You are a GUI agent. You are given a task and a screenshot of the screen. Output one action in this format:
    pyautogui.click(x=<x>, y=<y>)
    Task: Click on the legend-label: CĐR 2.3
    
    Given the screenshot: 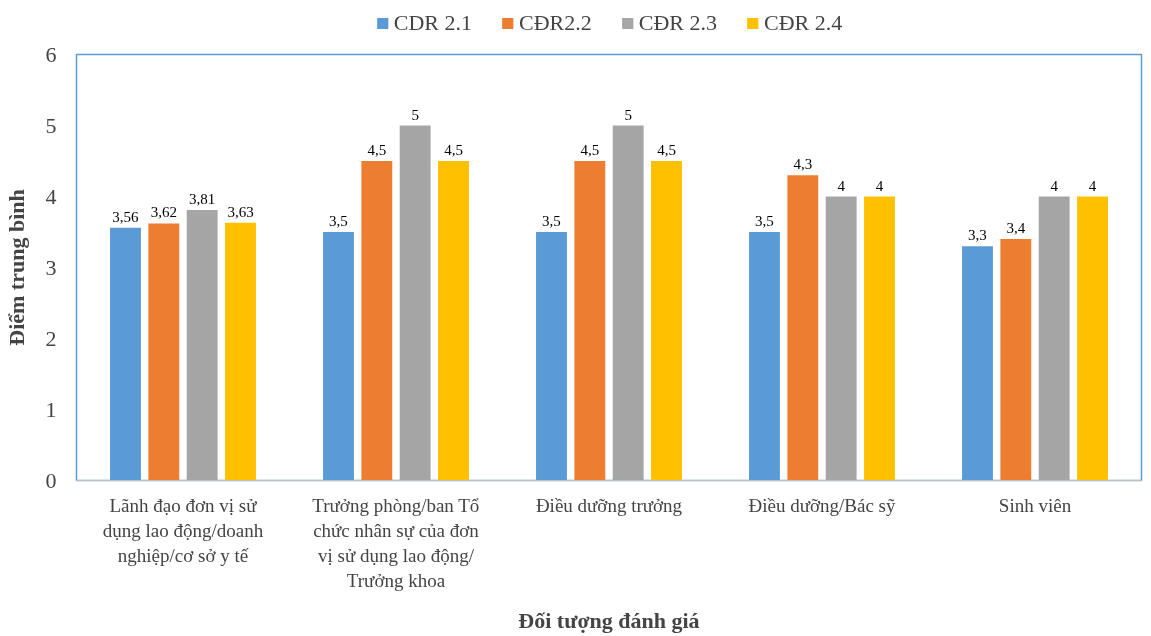 What is the action you would take?
    pyautogui.click(x=677, y=23)
    